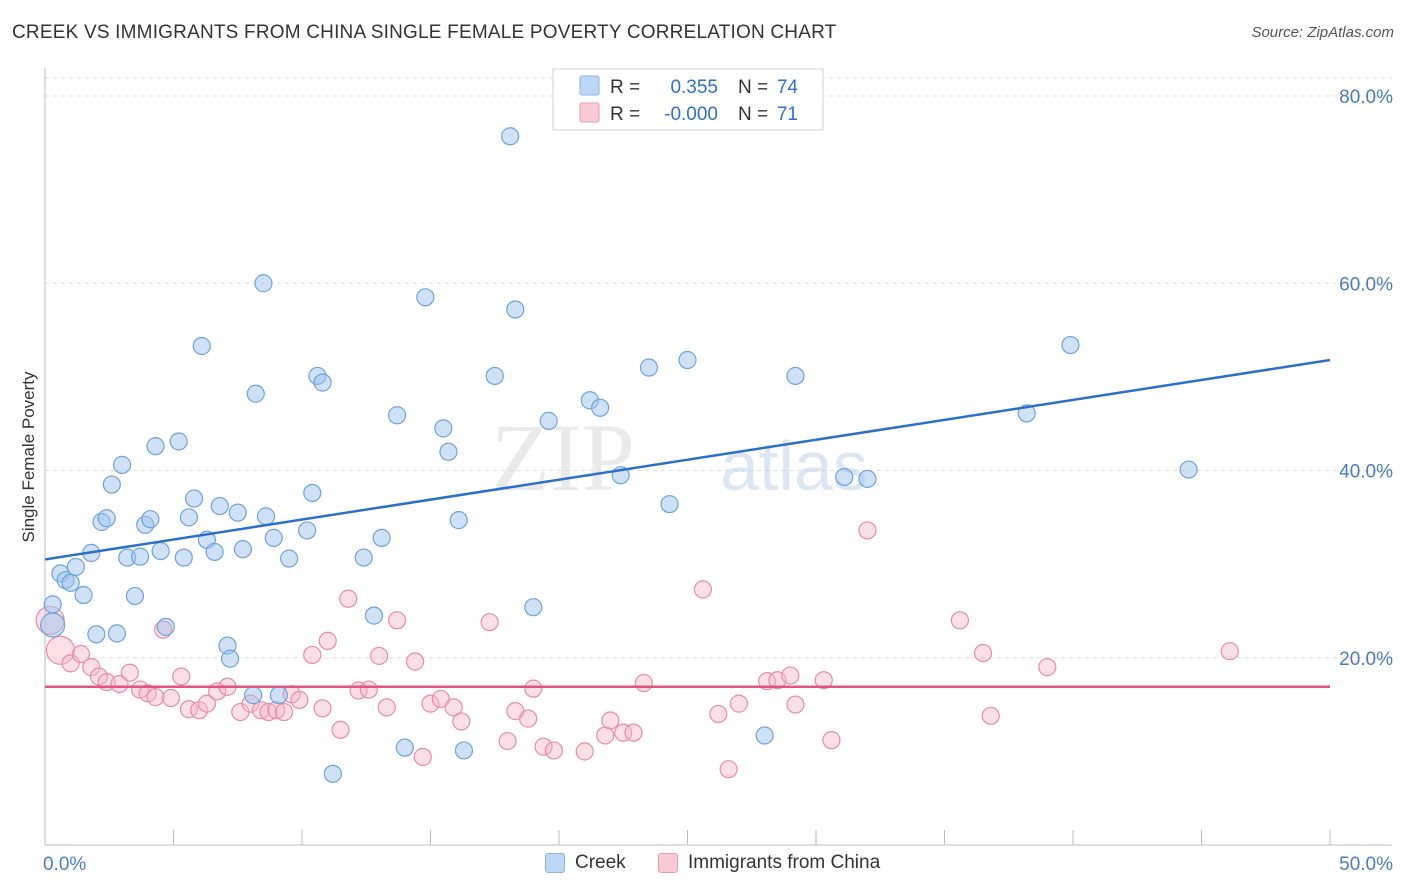  I want to click on watermark-atlas: atlas, so click(794, 466).